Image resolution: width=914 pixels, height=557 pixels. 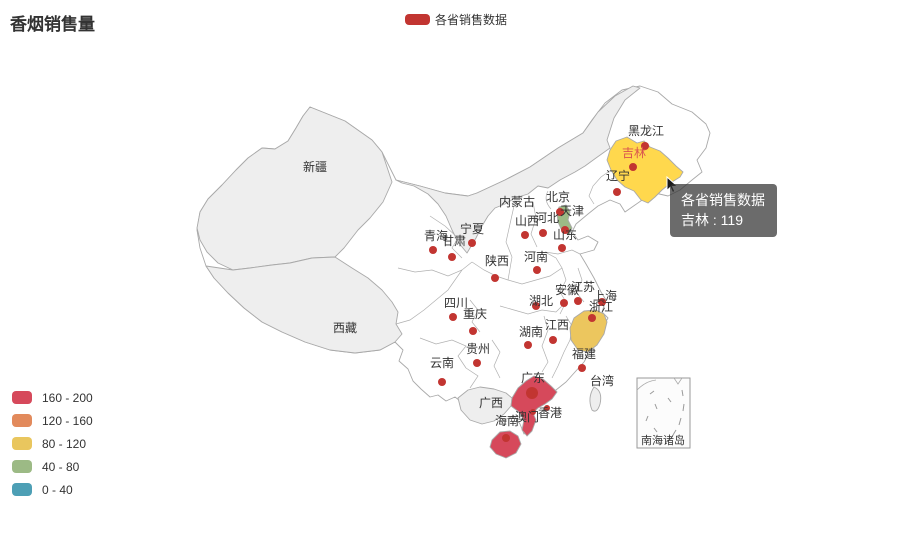 I want to click on visualmap-legend: 160 - 200 120 - 160 80 - 120 40 - 80 0 - 40, so click(x=52, y=448).